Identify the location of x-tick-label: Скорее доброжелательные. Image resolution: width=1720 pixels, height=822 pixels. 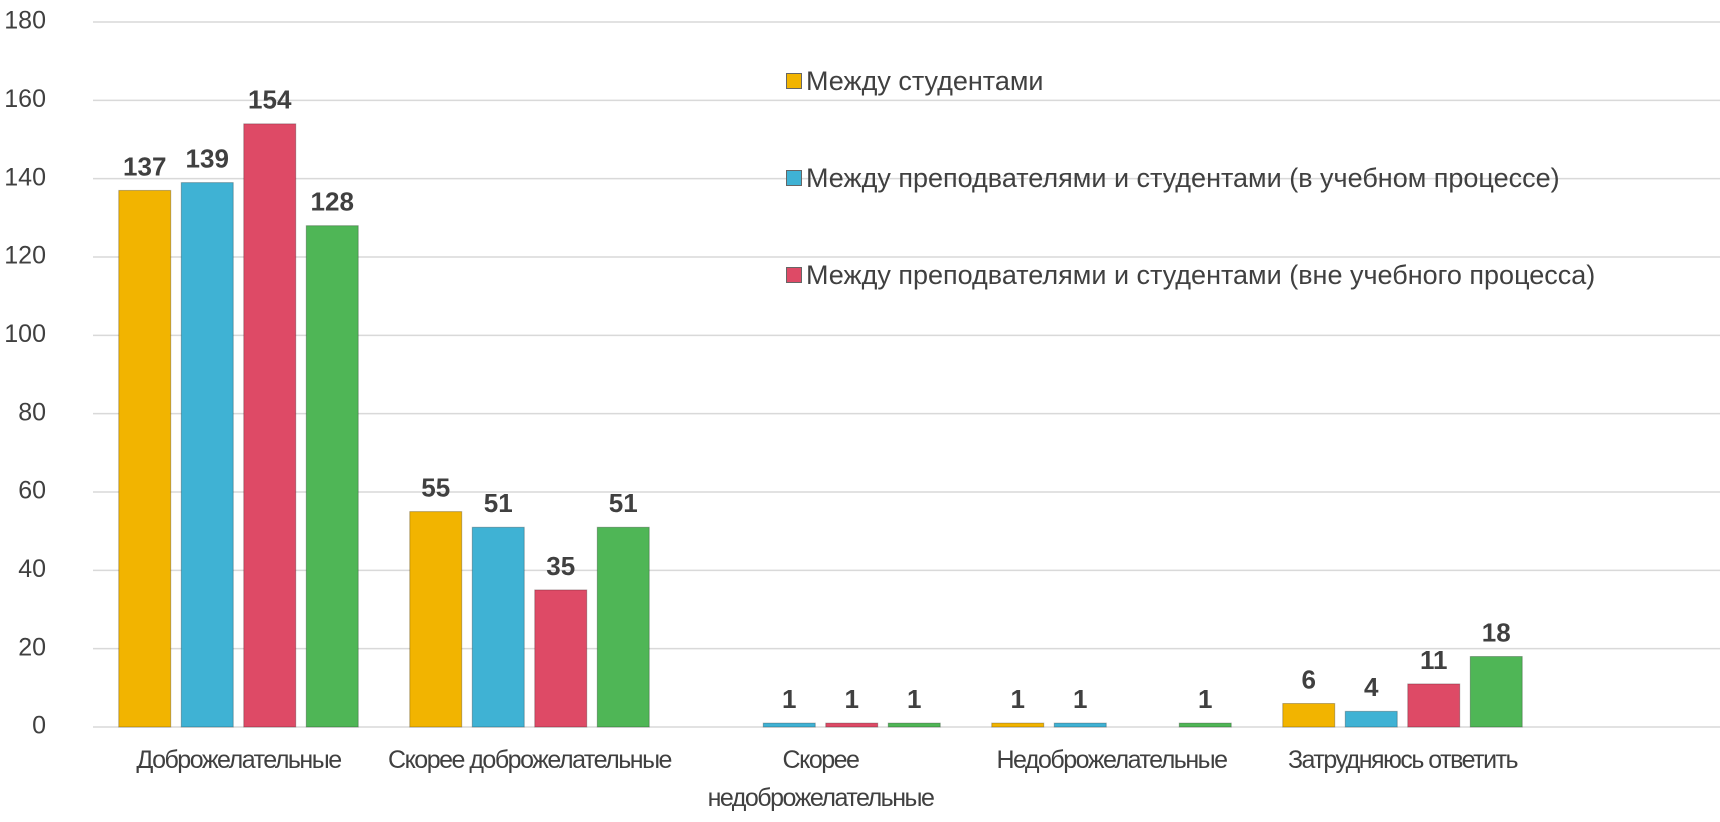
(530, 760).